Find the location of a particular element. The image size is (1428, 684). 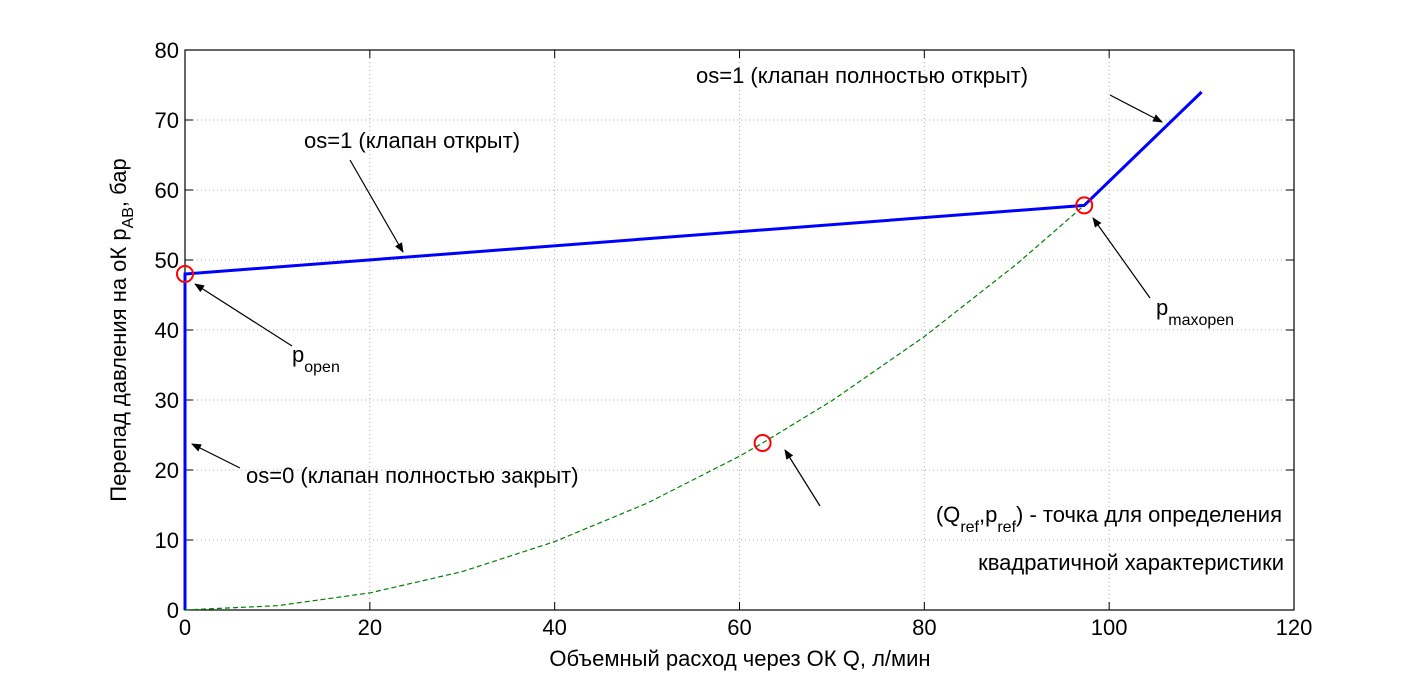

arrow-os0-closed is located at coordinates (216, 456).